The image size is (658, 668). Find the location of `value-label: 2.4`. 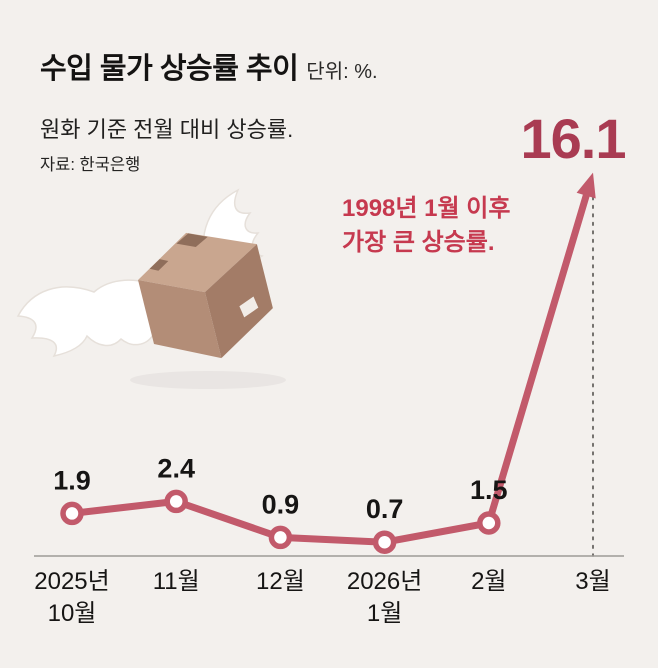

value-label: 2.4 is located at coordinates (176, 468).